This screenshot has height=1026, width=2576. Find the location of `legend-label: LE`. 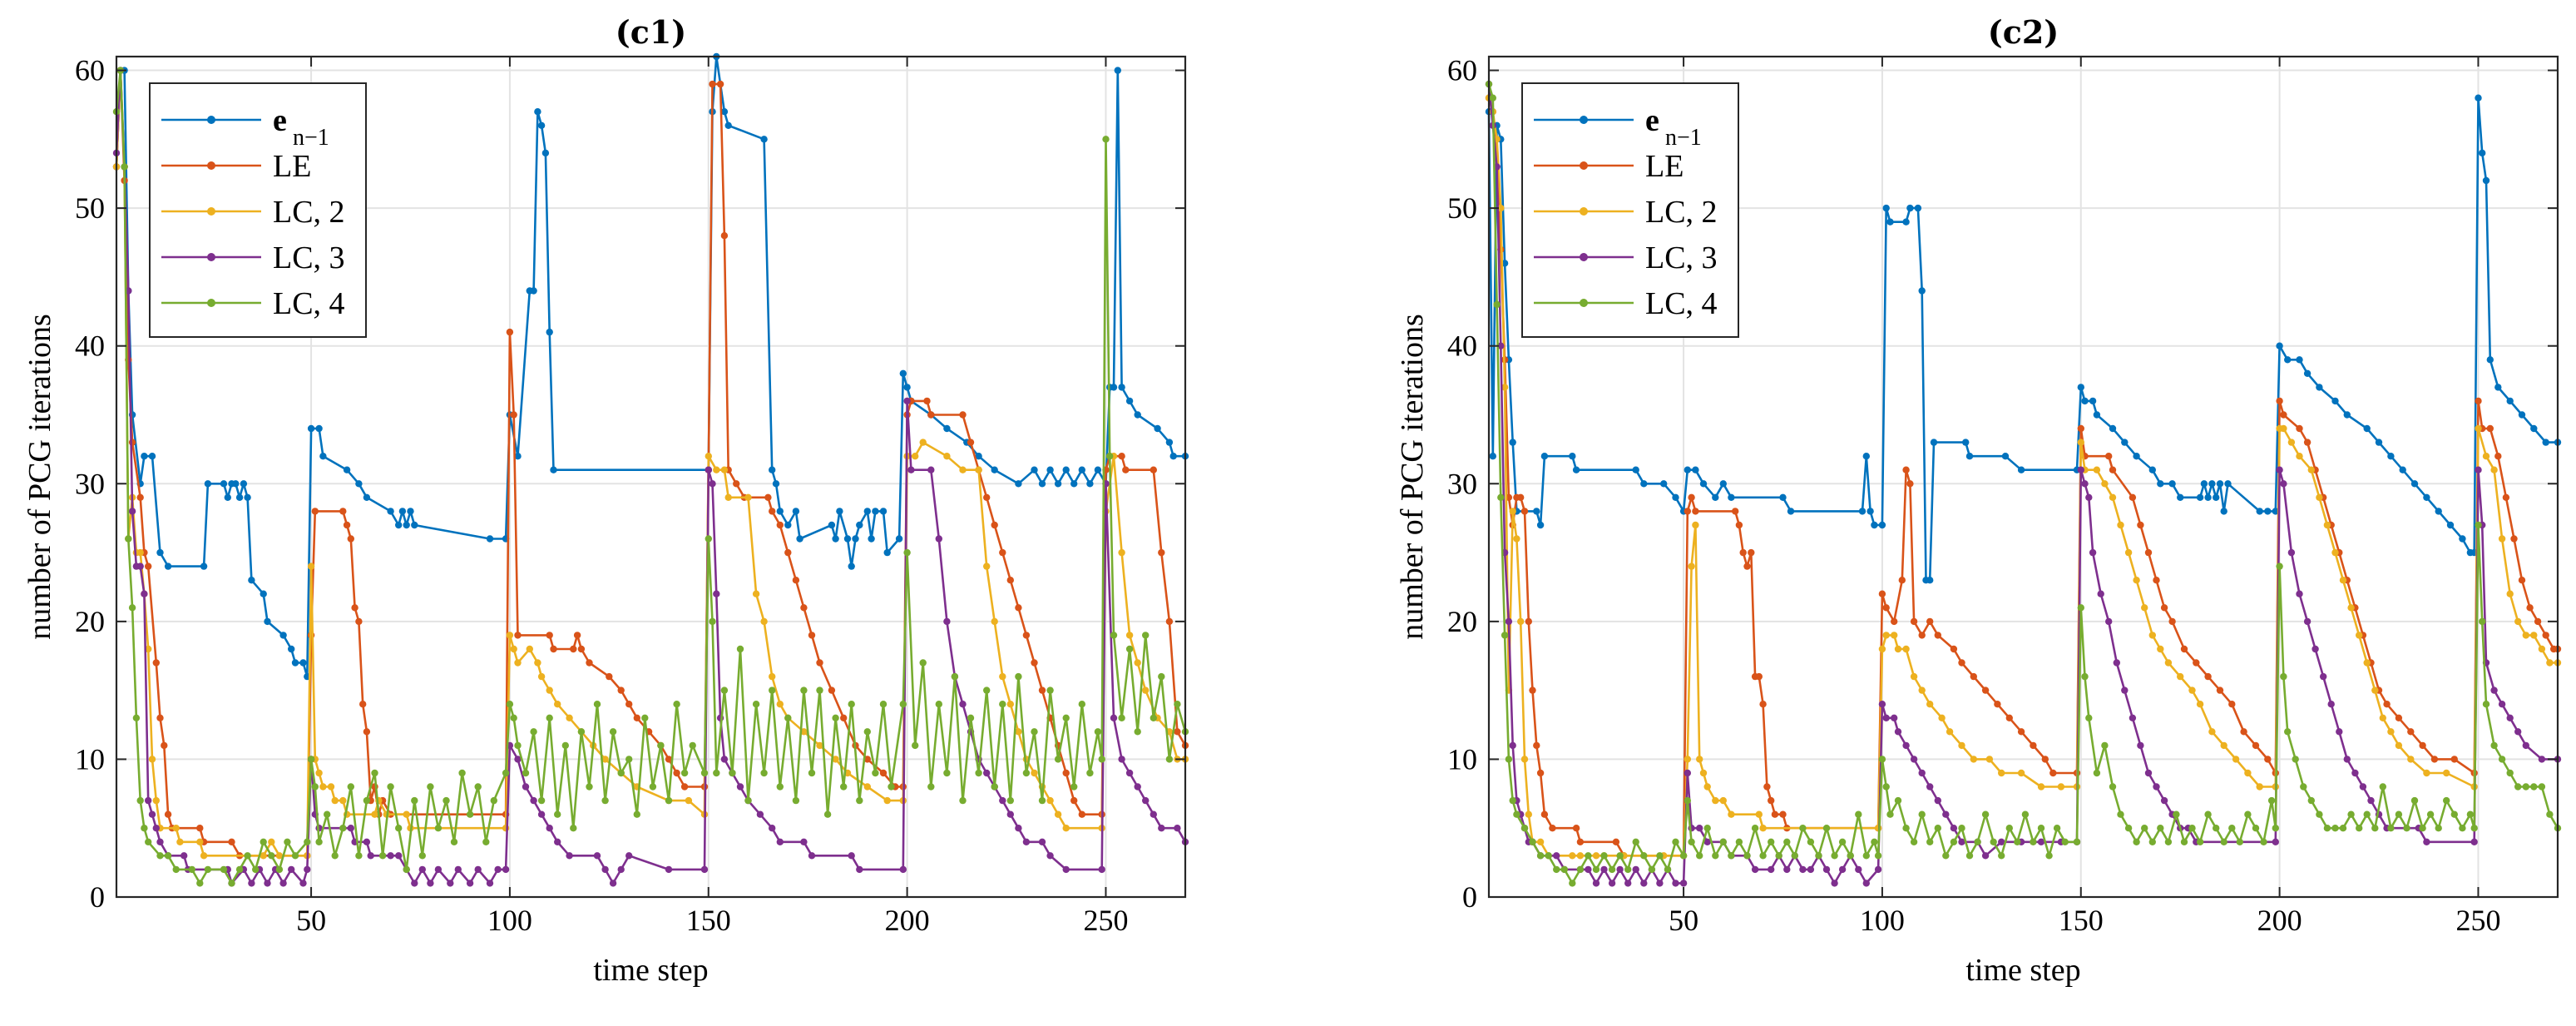

legend-label: LE is located at coordinates (1664, 166).